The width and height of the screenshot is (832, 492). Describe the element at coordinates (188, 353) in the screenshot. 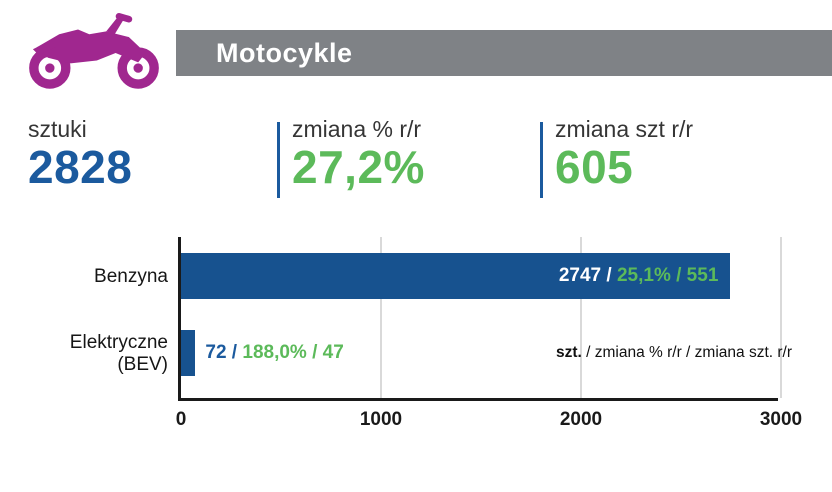

I see `bar-elektryczne-bev` at that location.